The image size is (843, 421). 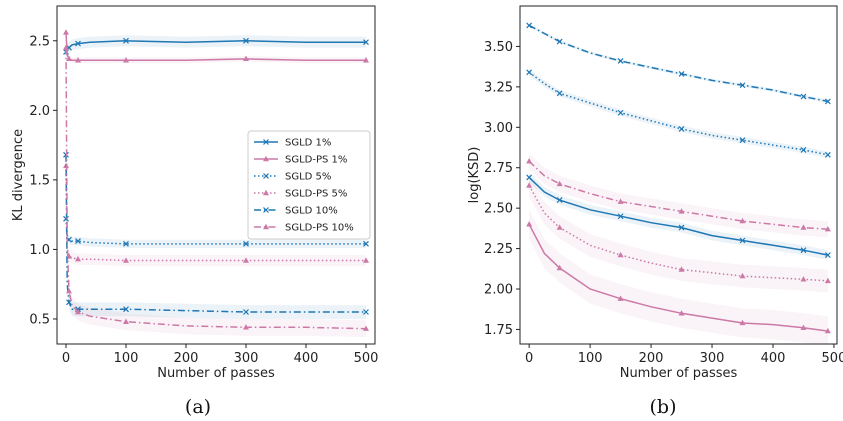 I want to click on x-tick-label: 0, so click(x=66, y=358).